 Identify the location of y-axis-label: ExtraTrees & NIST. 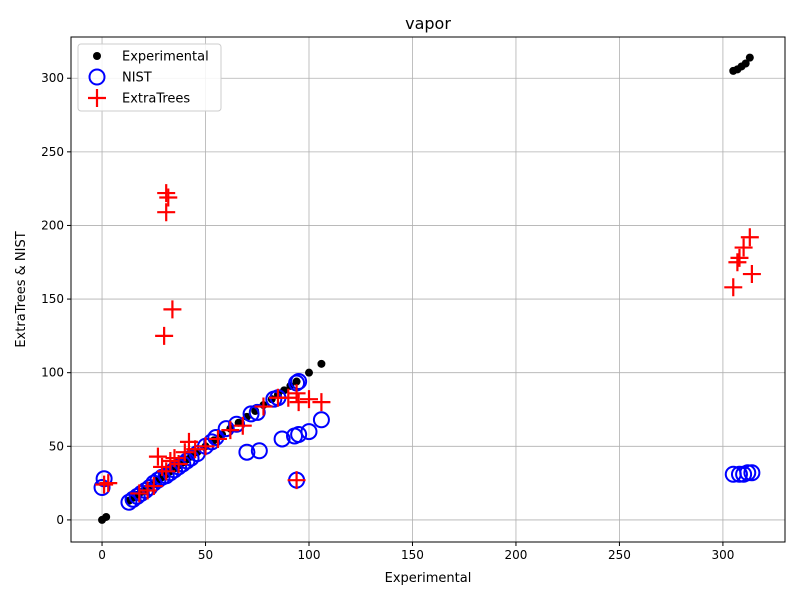
(21, 289).